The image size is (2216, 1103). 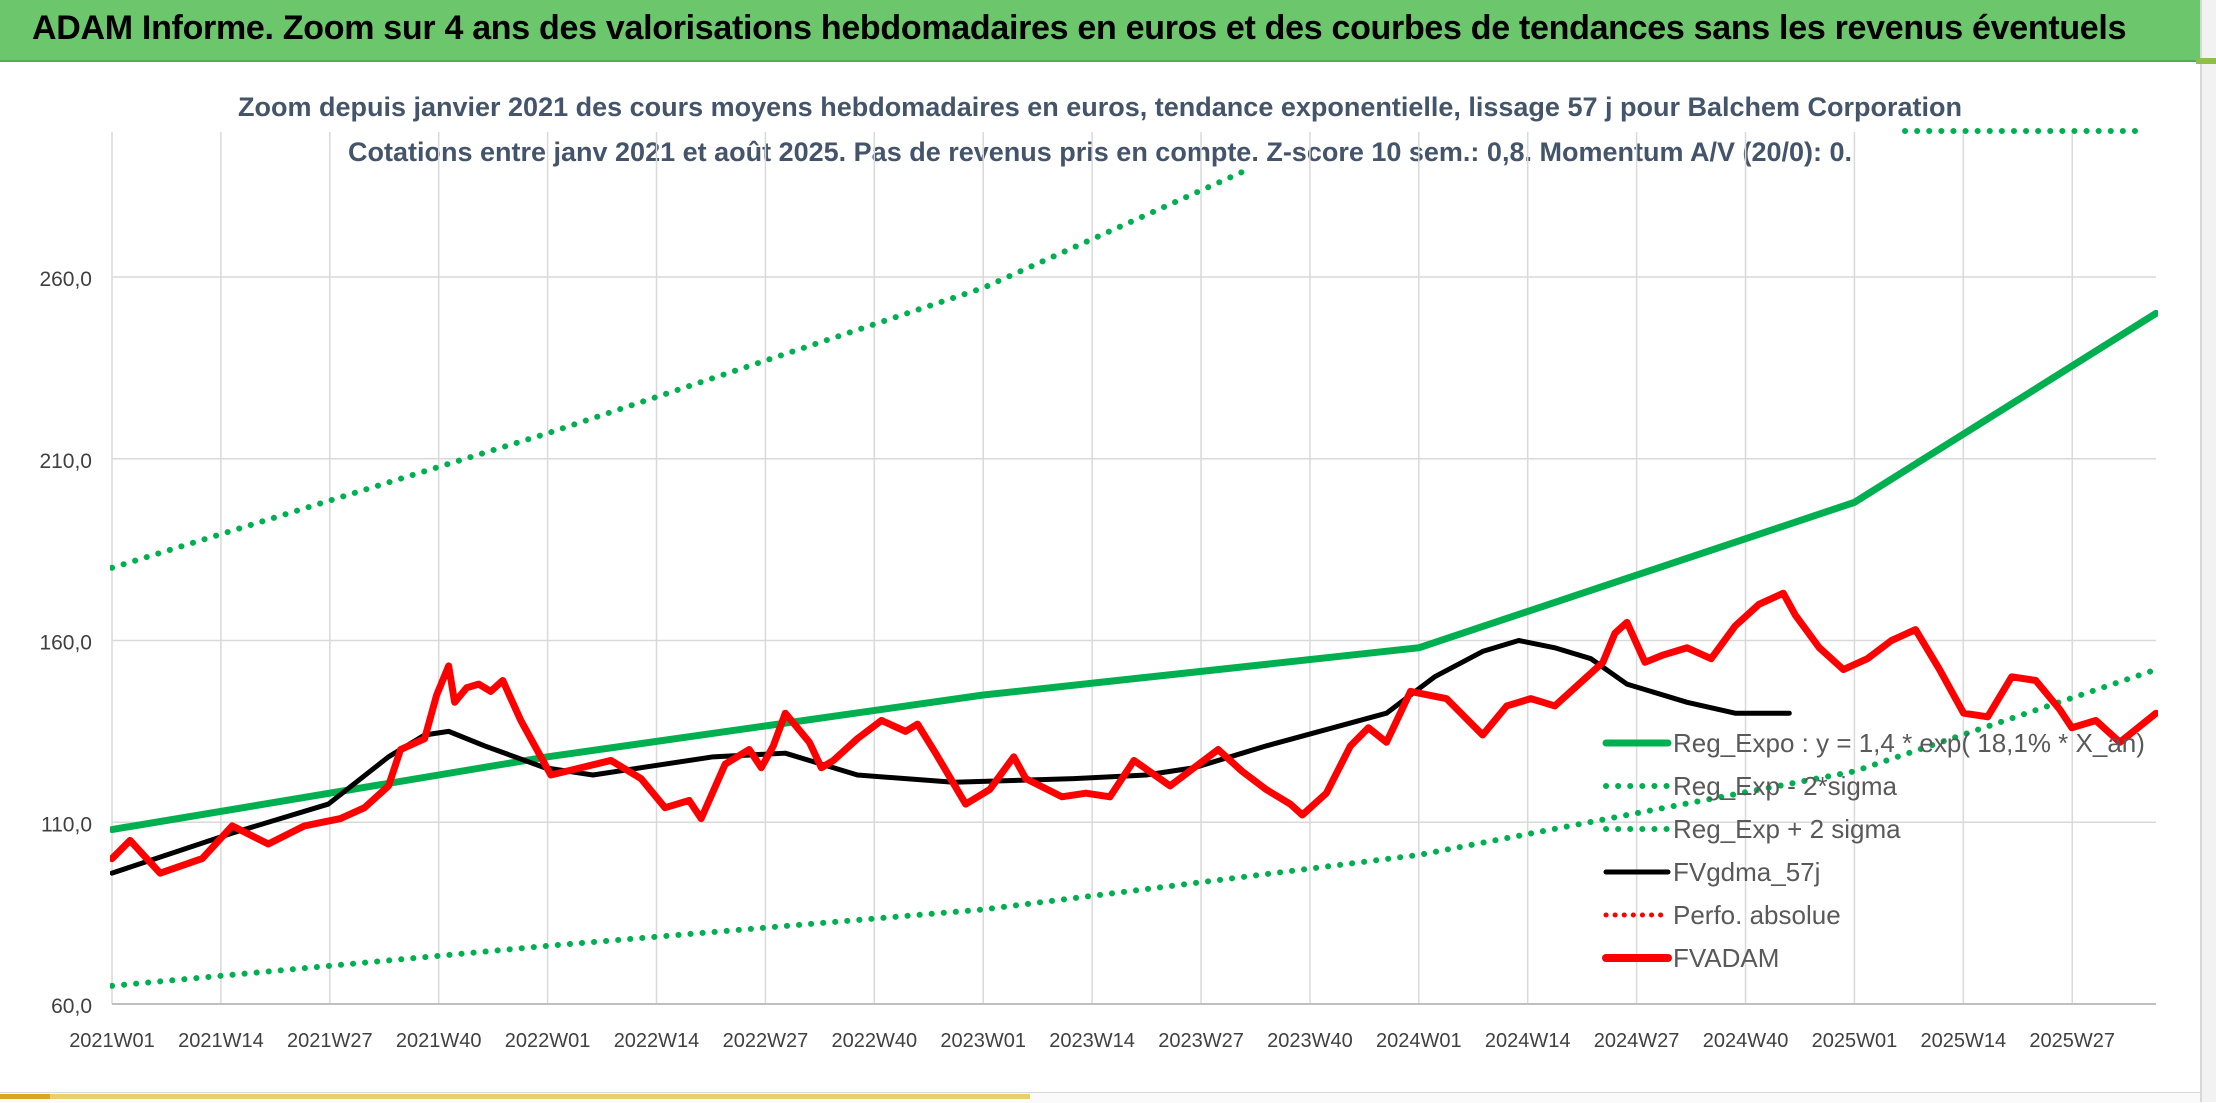 I want to click on x-tick-label: 2021W27, so click(x=330, y=1041).